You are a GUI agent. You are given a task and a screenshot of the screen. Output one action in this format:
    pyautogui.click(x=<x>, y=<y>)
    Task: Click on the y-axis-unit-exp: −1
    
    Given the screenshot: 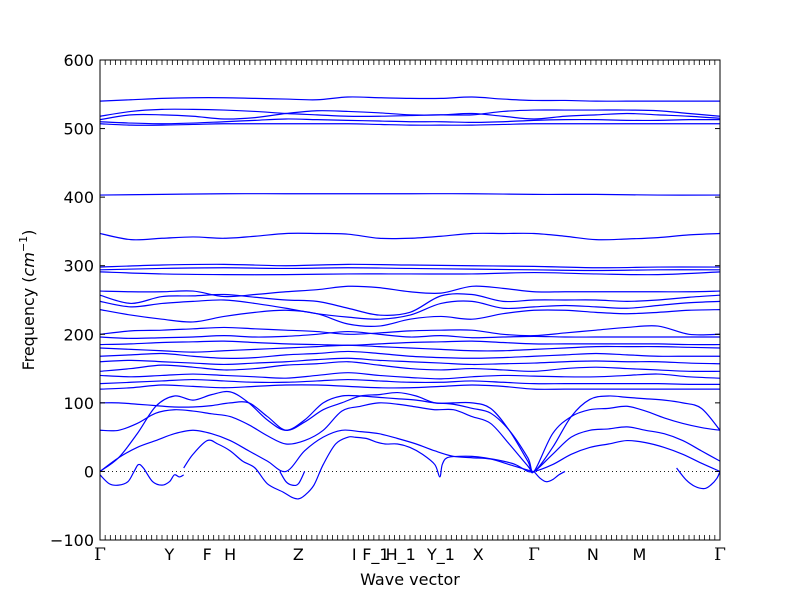 What is the action you would take?
    pyautogui.click(x=23, y=244)
    